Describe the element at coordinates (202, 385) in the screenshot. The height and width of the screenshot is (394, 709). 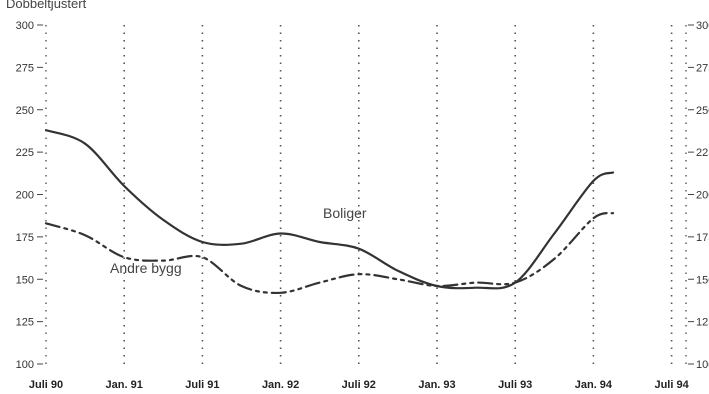
I see `xtick-label-2: Juli 91` at that location.